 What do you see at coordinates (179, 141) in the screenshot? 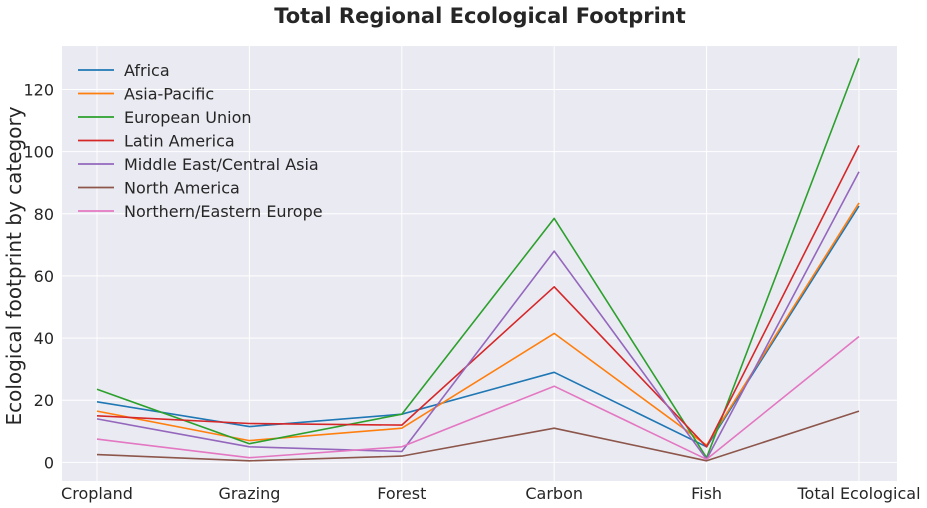
I see `legend-label: Latin America` at bounding box center [179, 141].